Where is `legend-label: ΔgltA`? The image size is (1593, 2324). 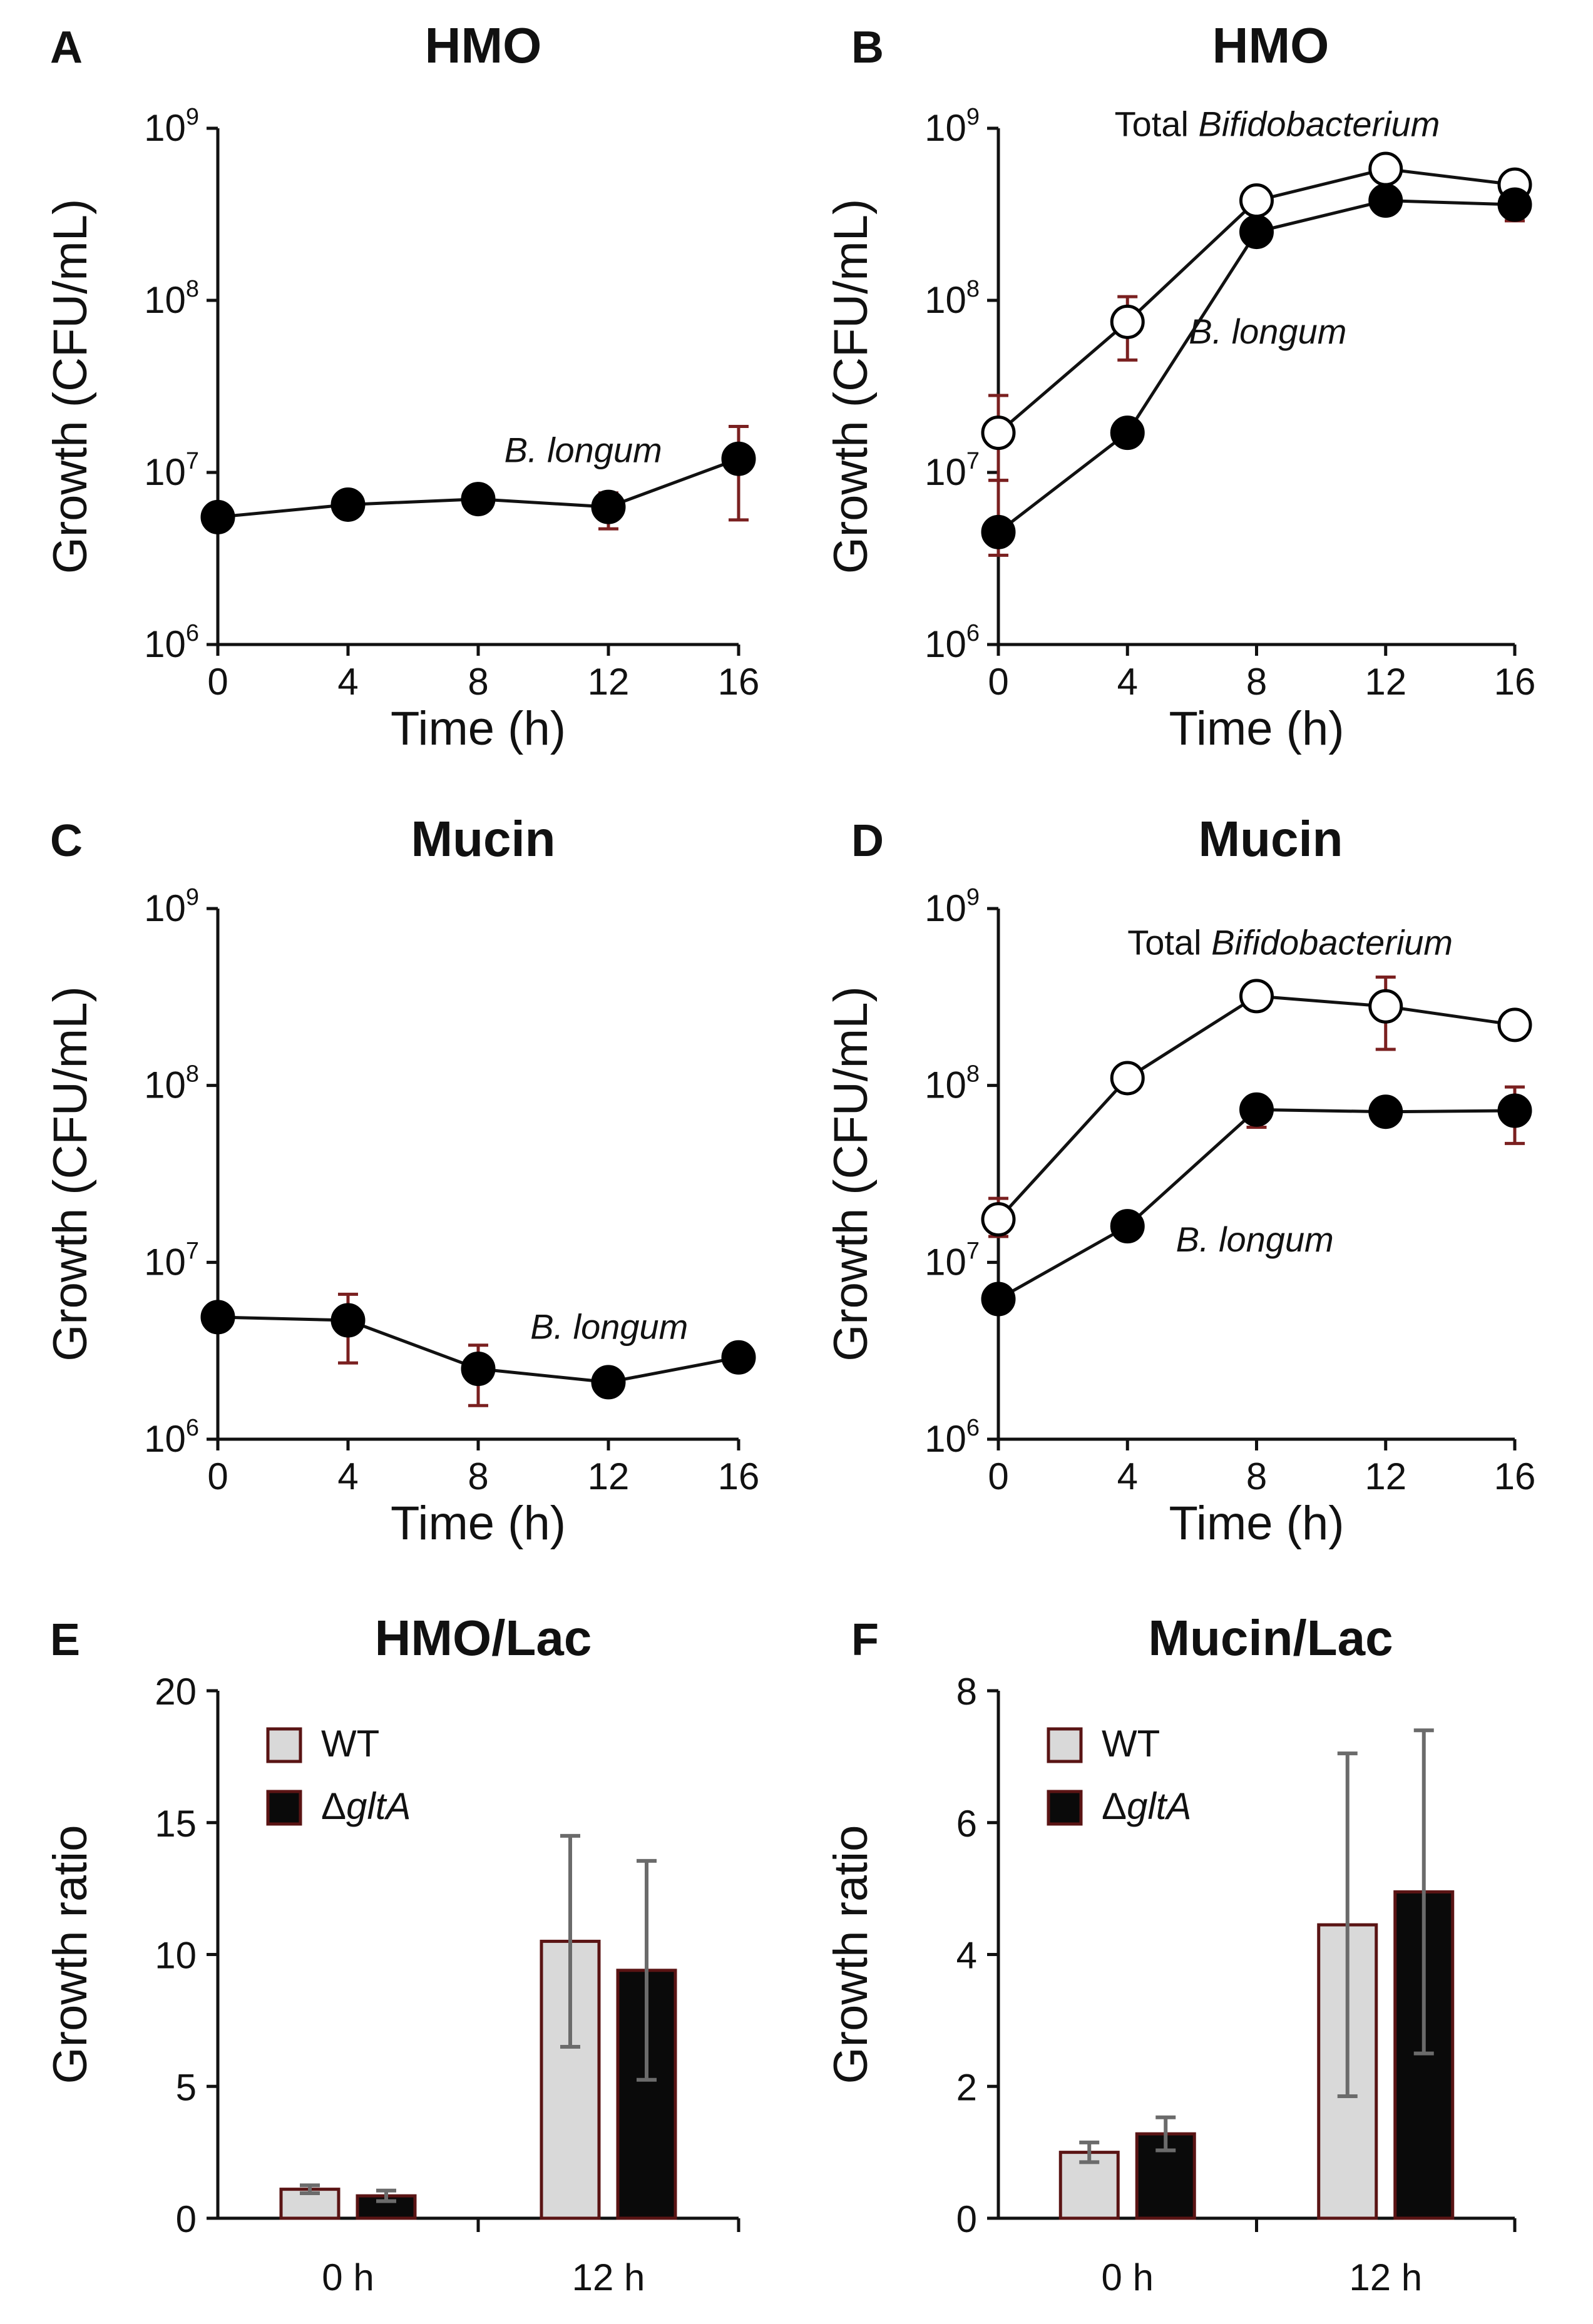
legend-label: ΔgltA is located at coordinates (1147, 1806).